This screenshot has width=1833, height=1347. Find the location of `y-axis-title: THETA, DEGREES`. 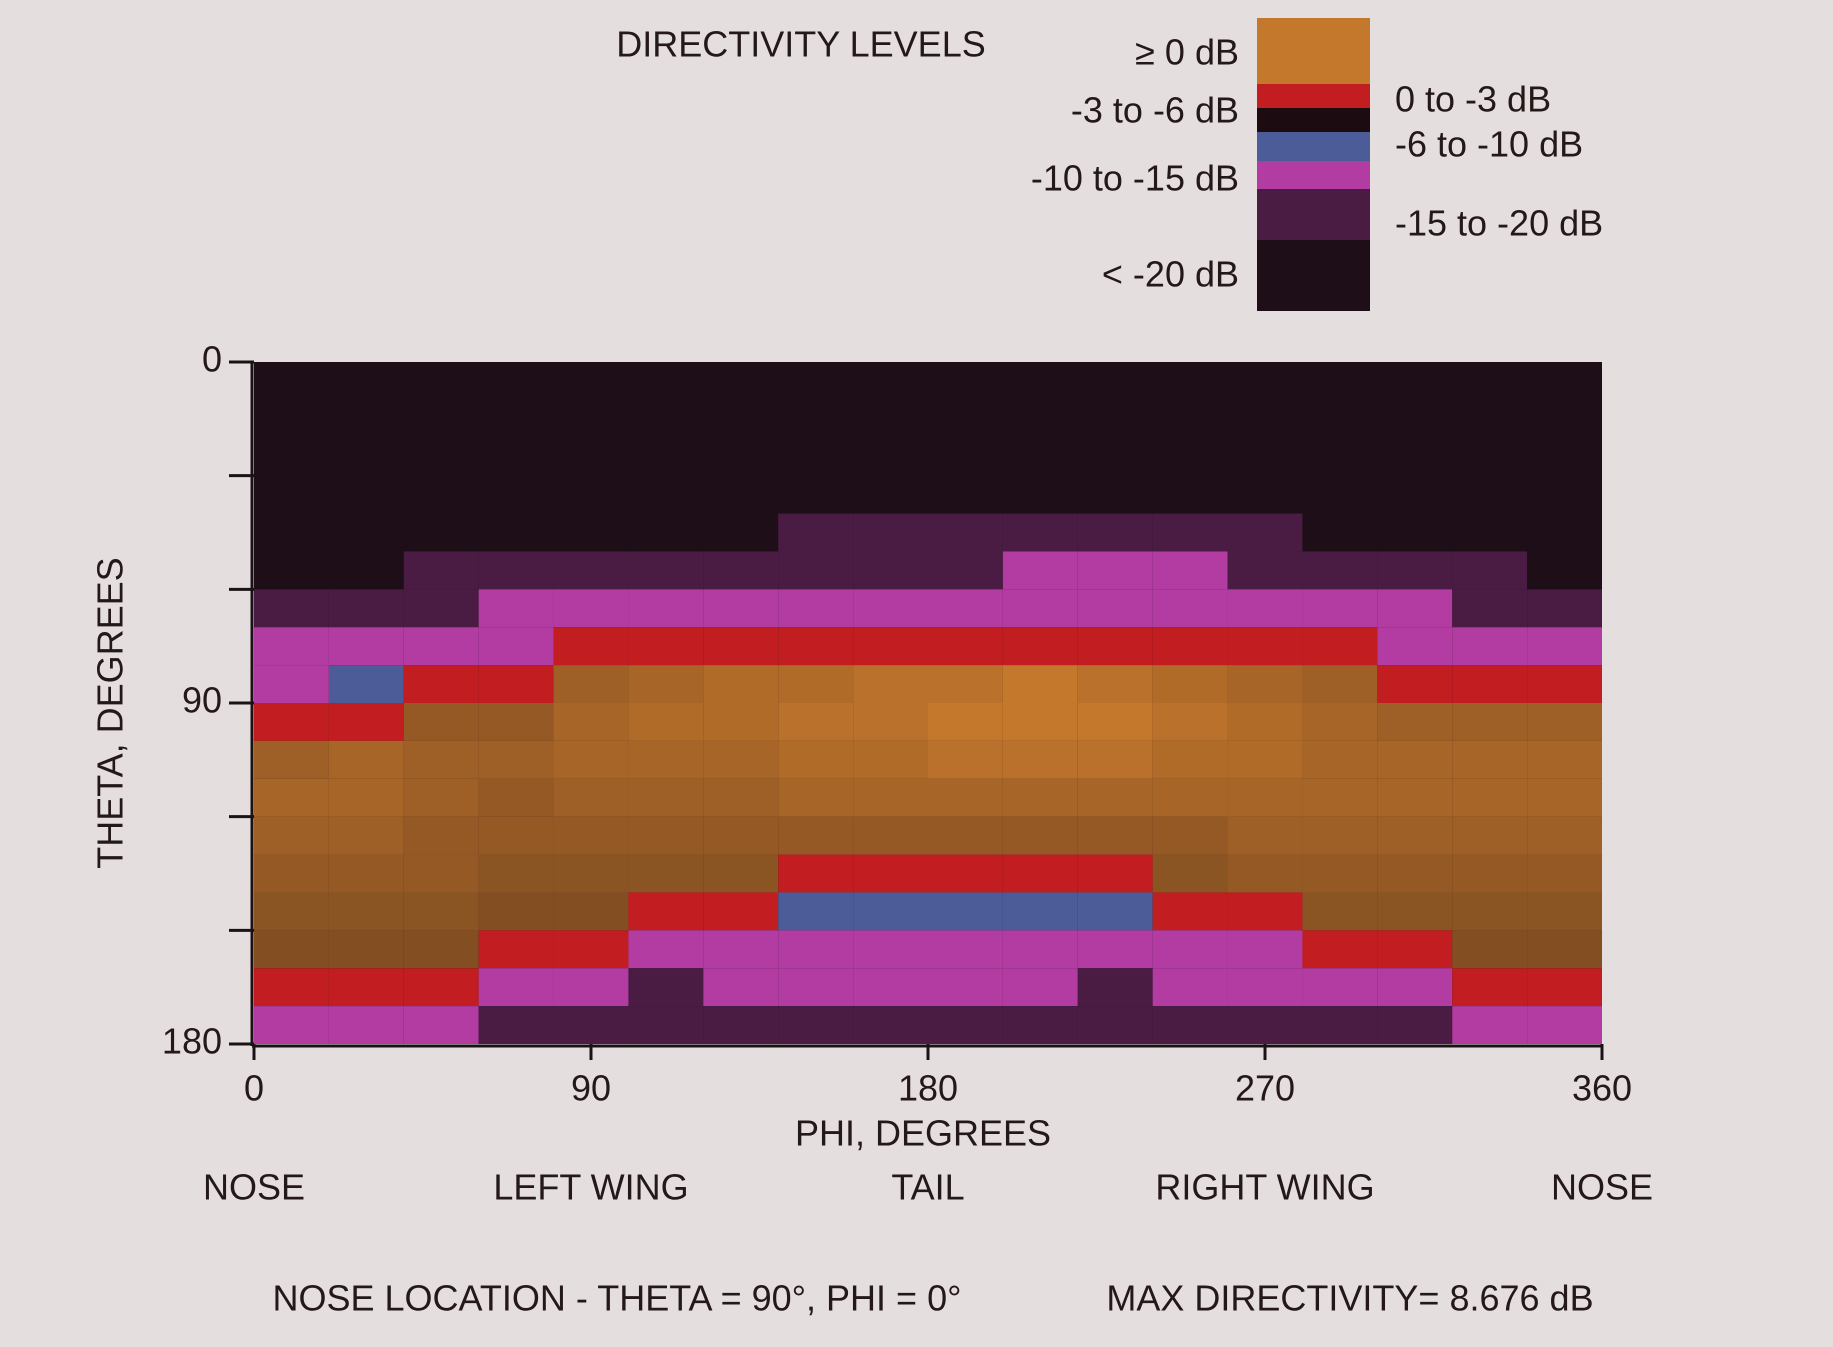

y-axis-title: THETA, DEGREES is located at coordinates (110, 712).